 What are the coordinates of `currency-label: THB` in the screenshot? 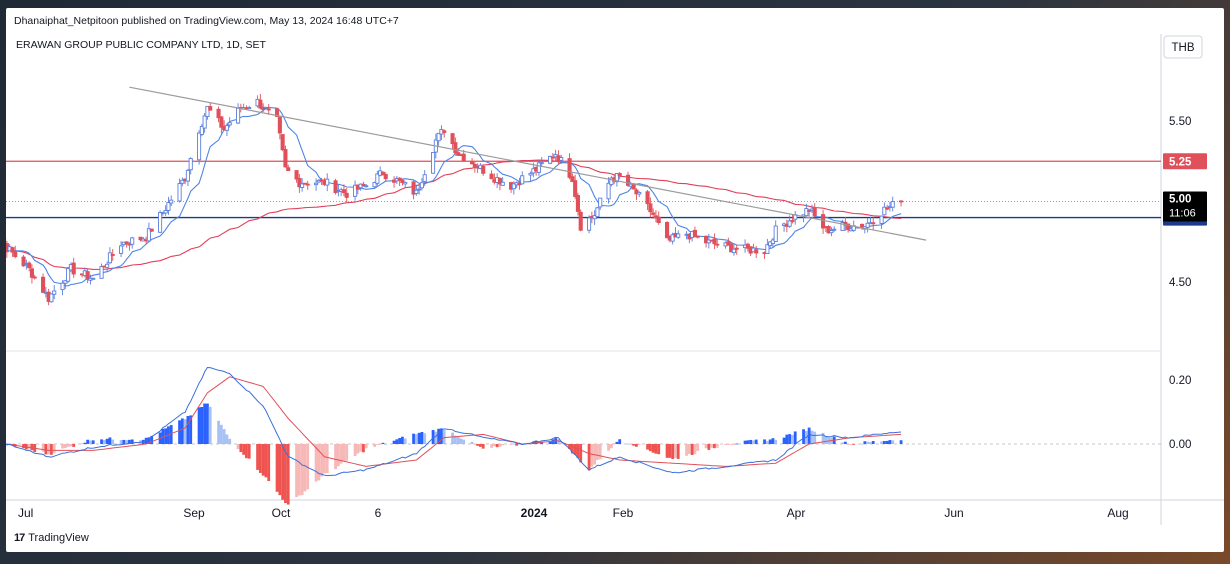 It's located at (1183, 48).